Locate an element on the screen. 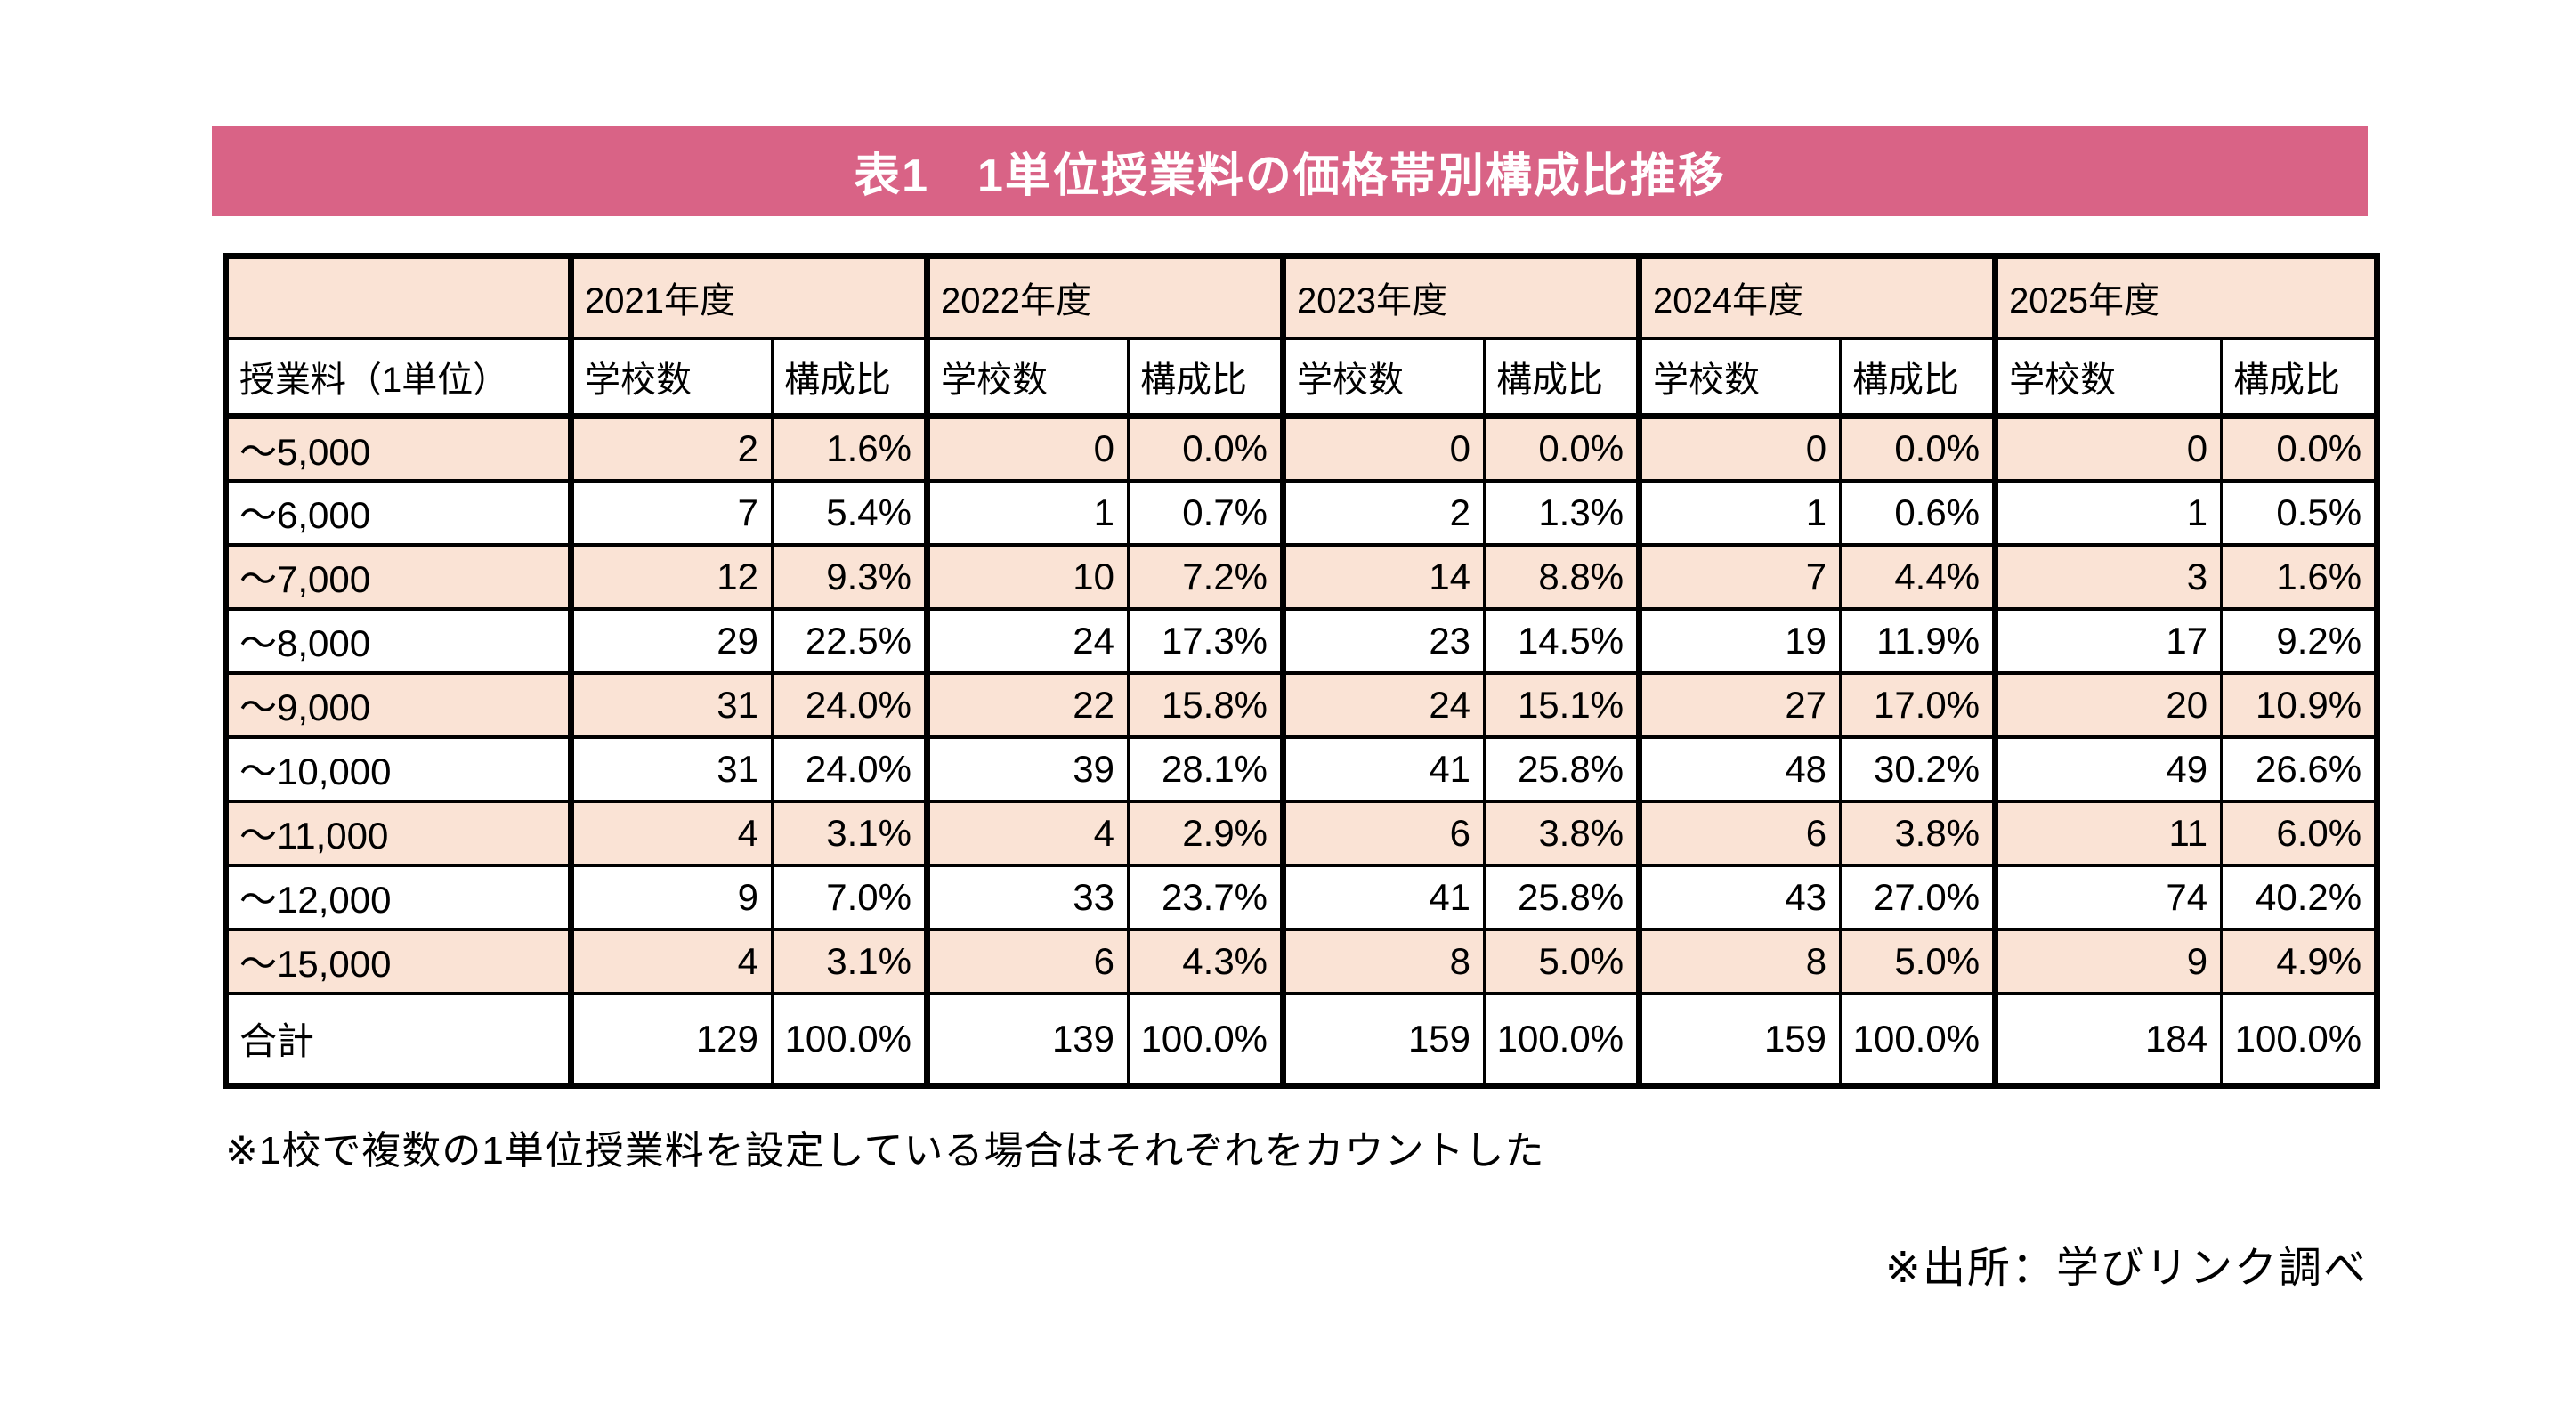  school-count-cell: 48 is located at coordinates (1739, 769).